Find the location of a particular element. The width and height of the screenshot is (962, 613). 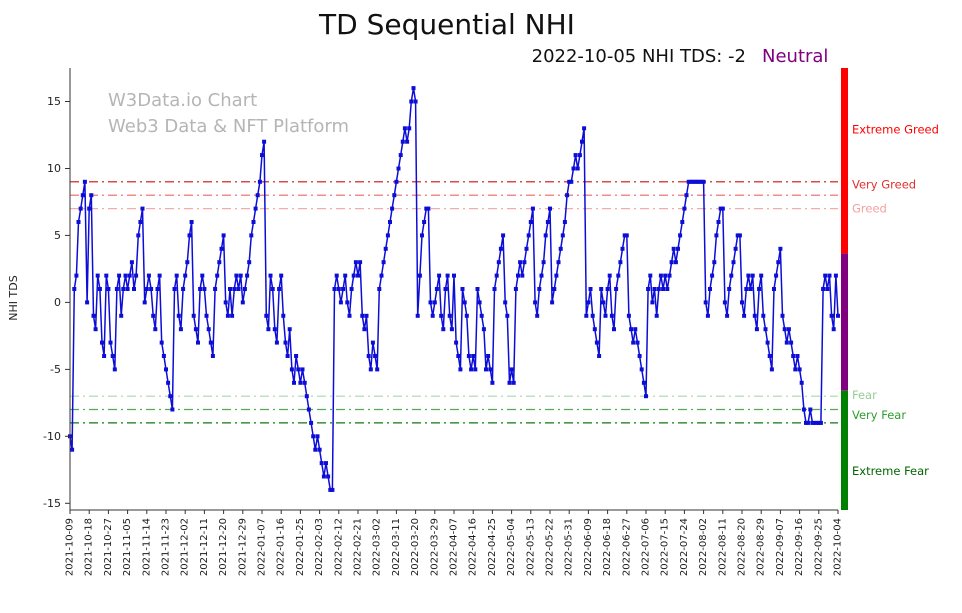

zone-label: Fear is located at coordinates (864, 395).